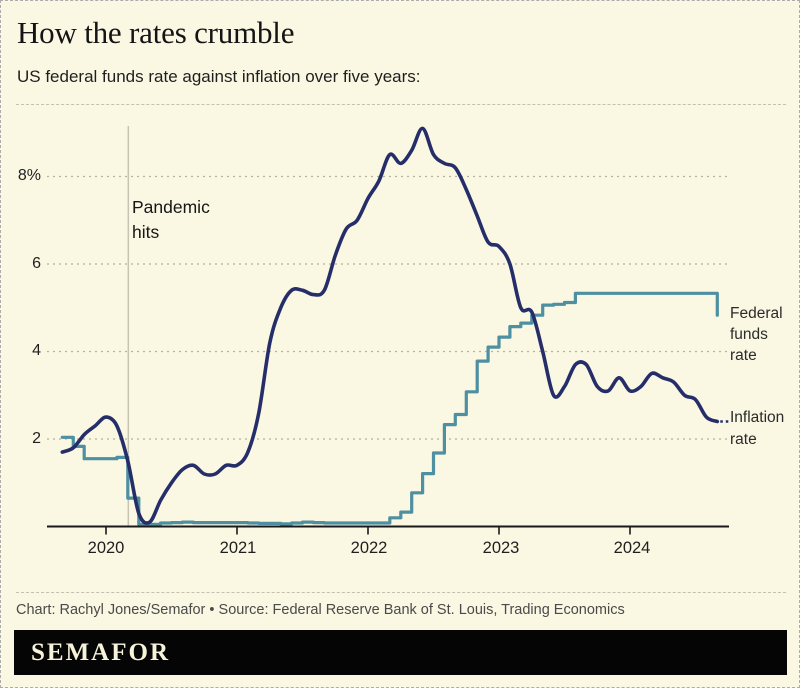 Image resolution: width=800 pixels, height=688 pixels. I want to click on pandemic-annotation: Pandemic hits, so click(171, 219).